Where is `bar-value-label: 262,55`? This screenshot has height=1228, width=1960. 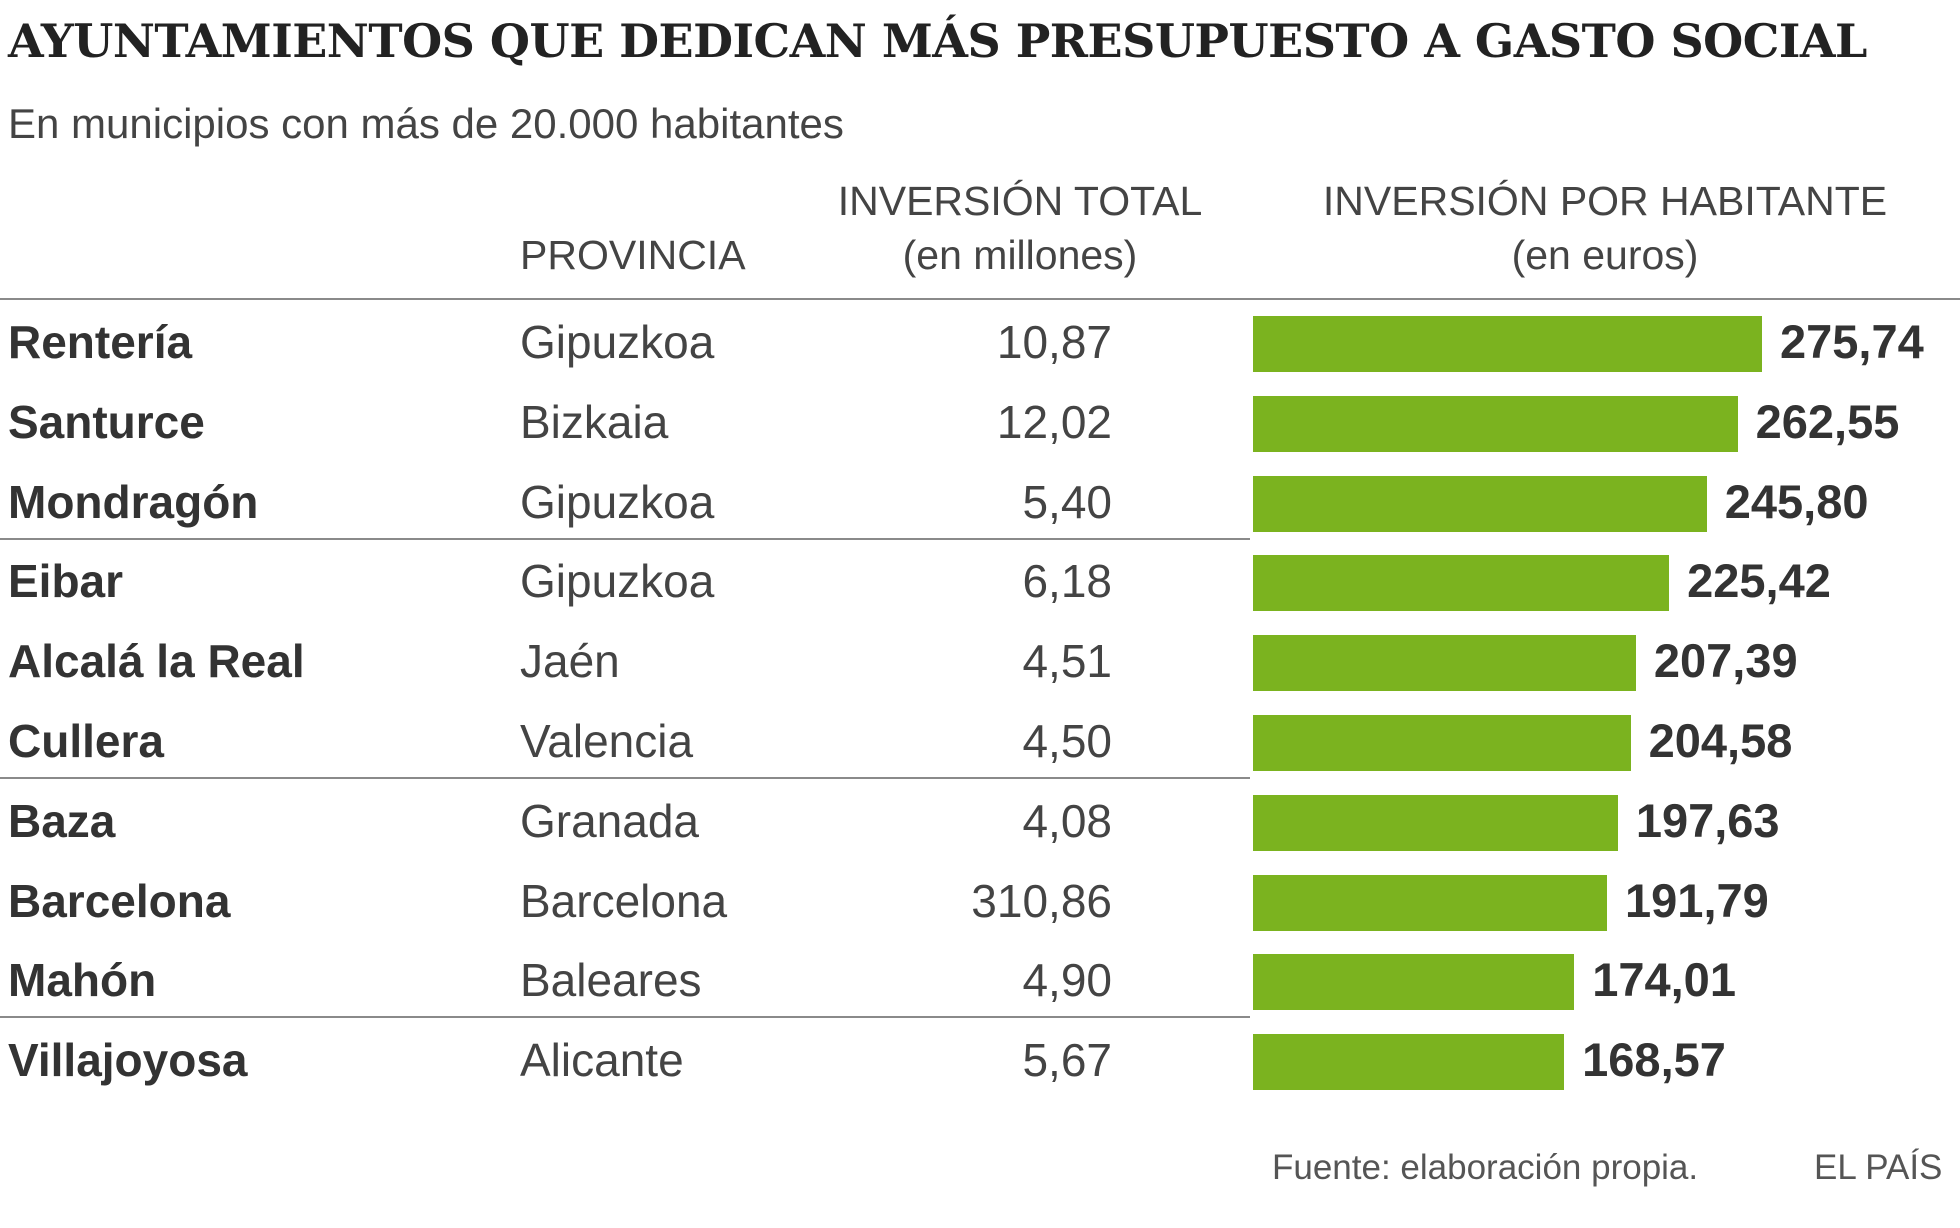 bar-value-label: 262,55 is located at coordinates (1827, 421).